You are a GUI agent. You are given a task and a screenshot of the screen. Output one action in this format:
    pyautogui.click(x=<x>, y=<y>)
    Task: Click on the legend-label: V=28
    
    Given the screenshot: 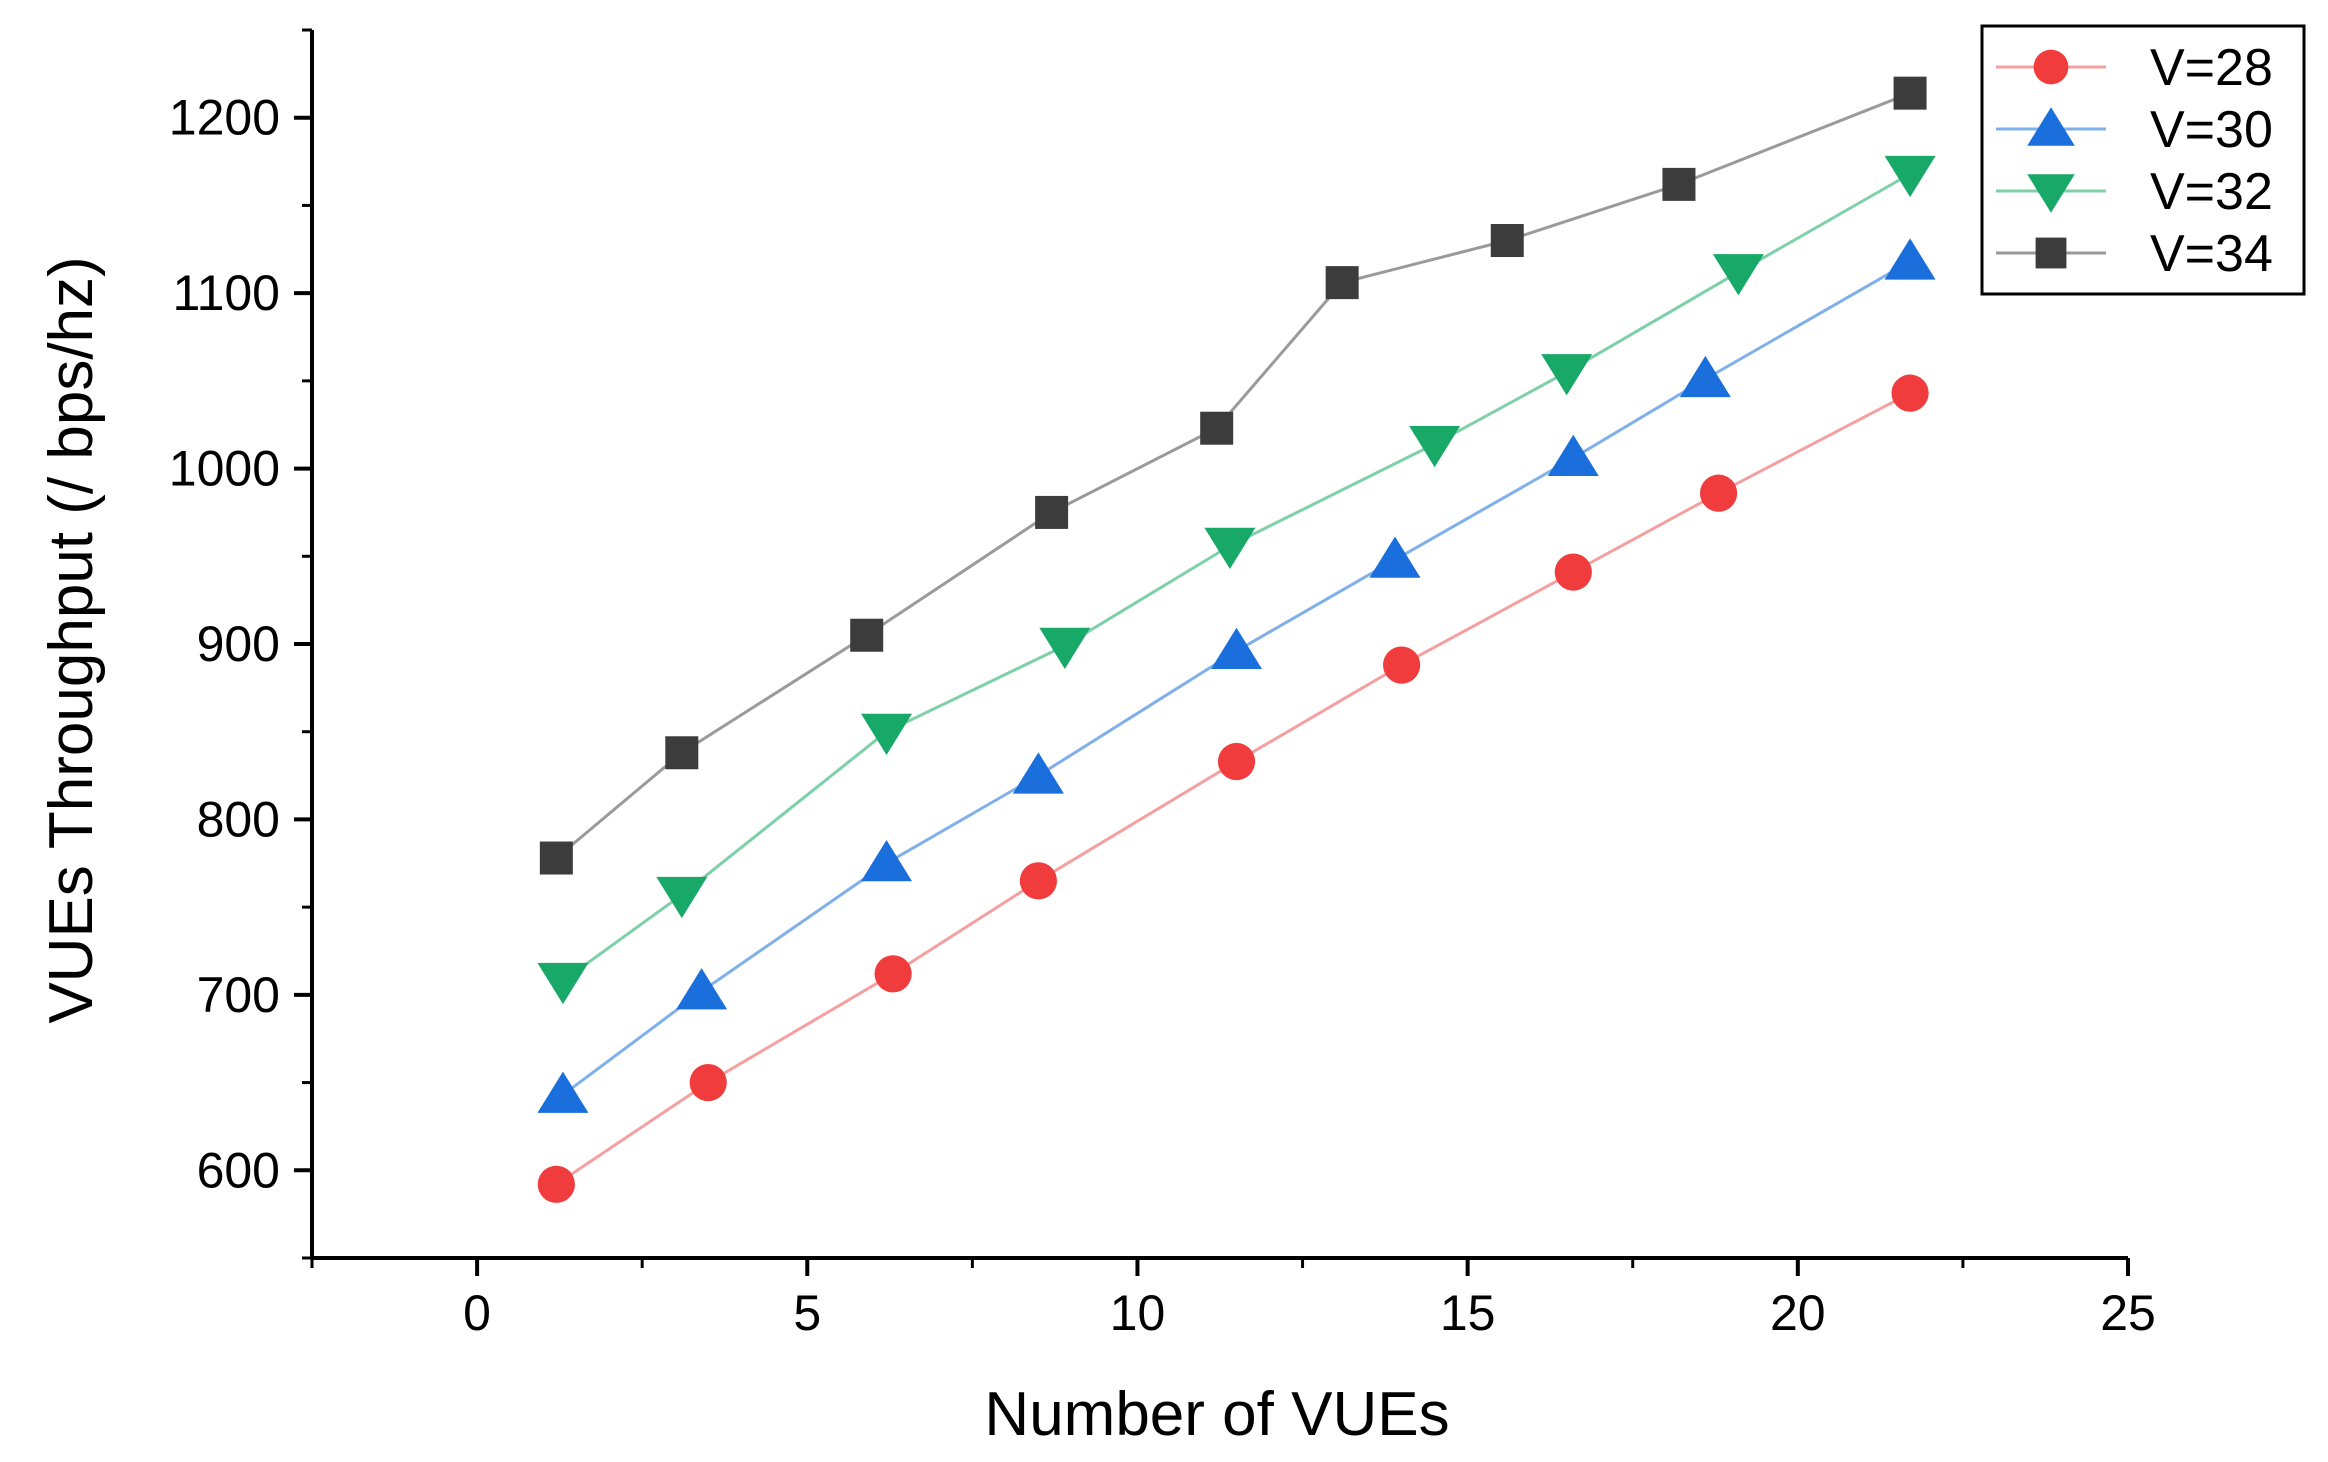 What is the action you would take?
    pyautogui.click(x=2211, y=68)
    